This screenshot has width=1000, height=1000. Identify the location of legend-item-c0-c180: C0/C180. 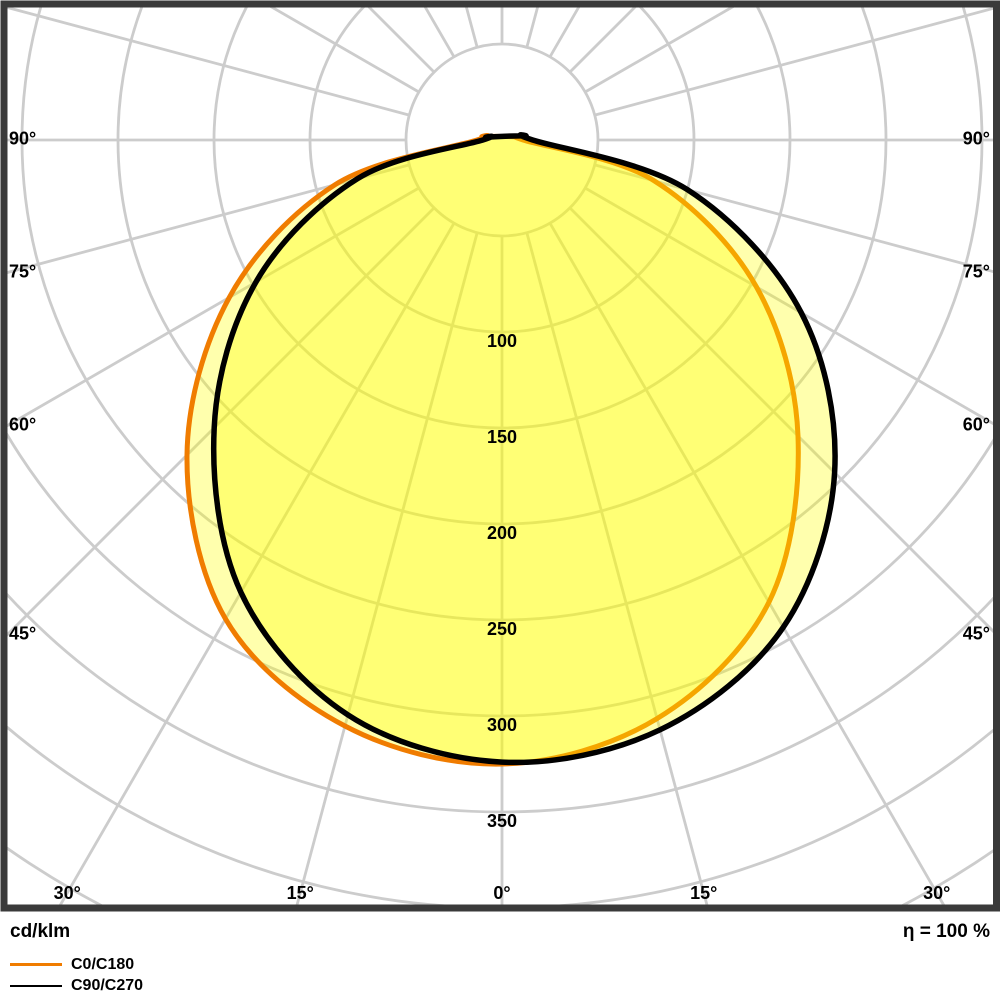
(76, 964).